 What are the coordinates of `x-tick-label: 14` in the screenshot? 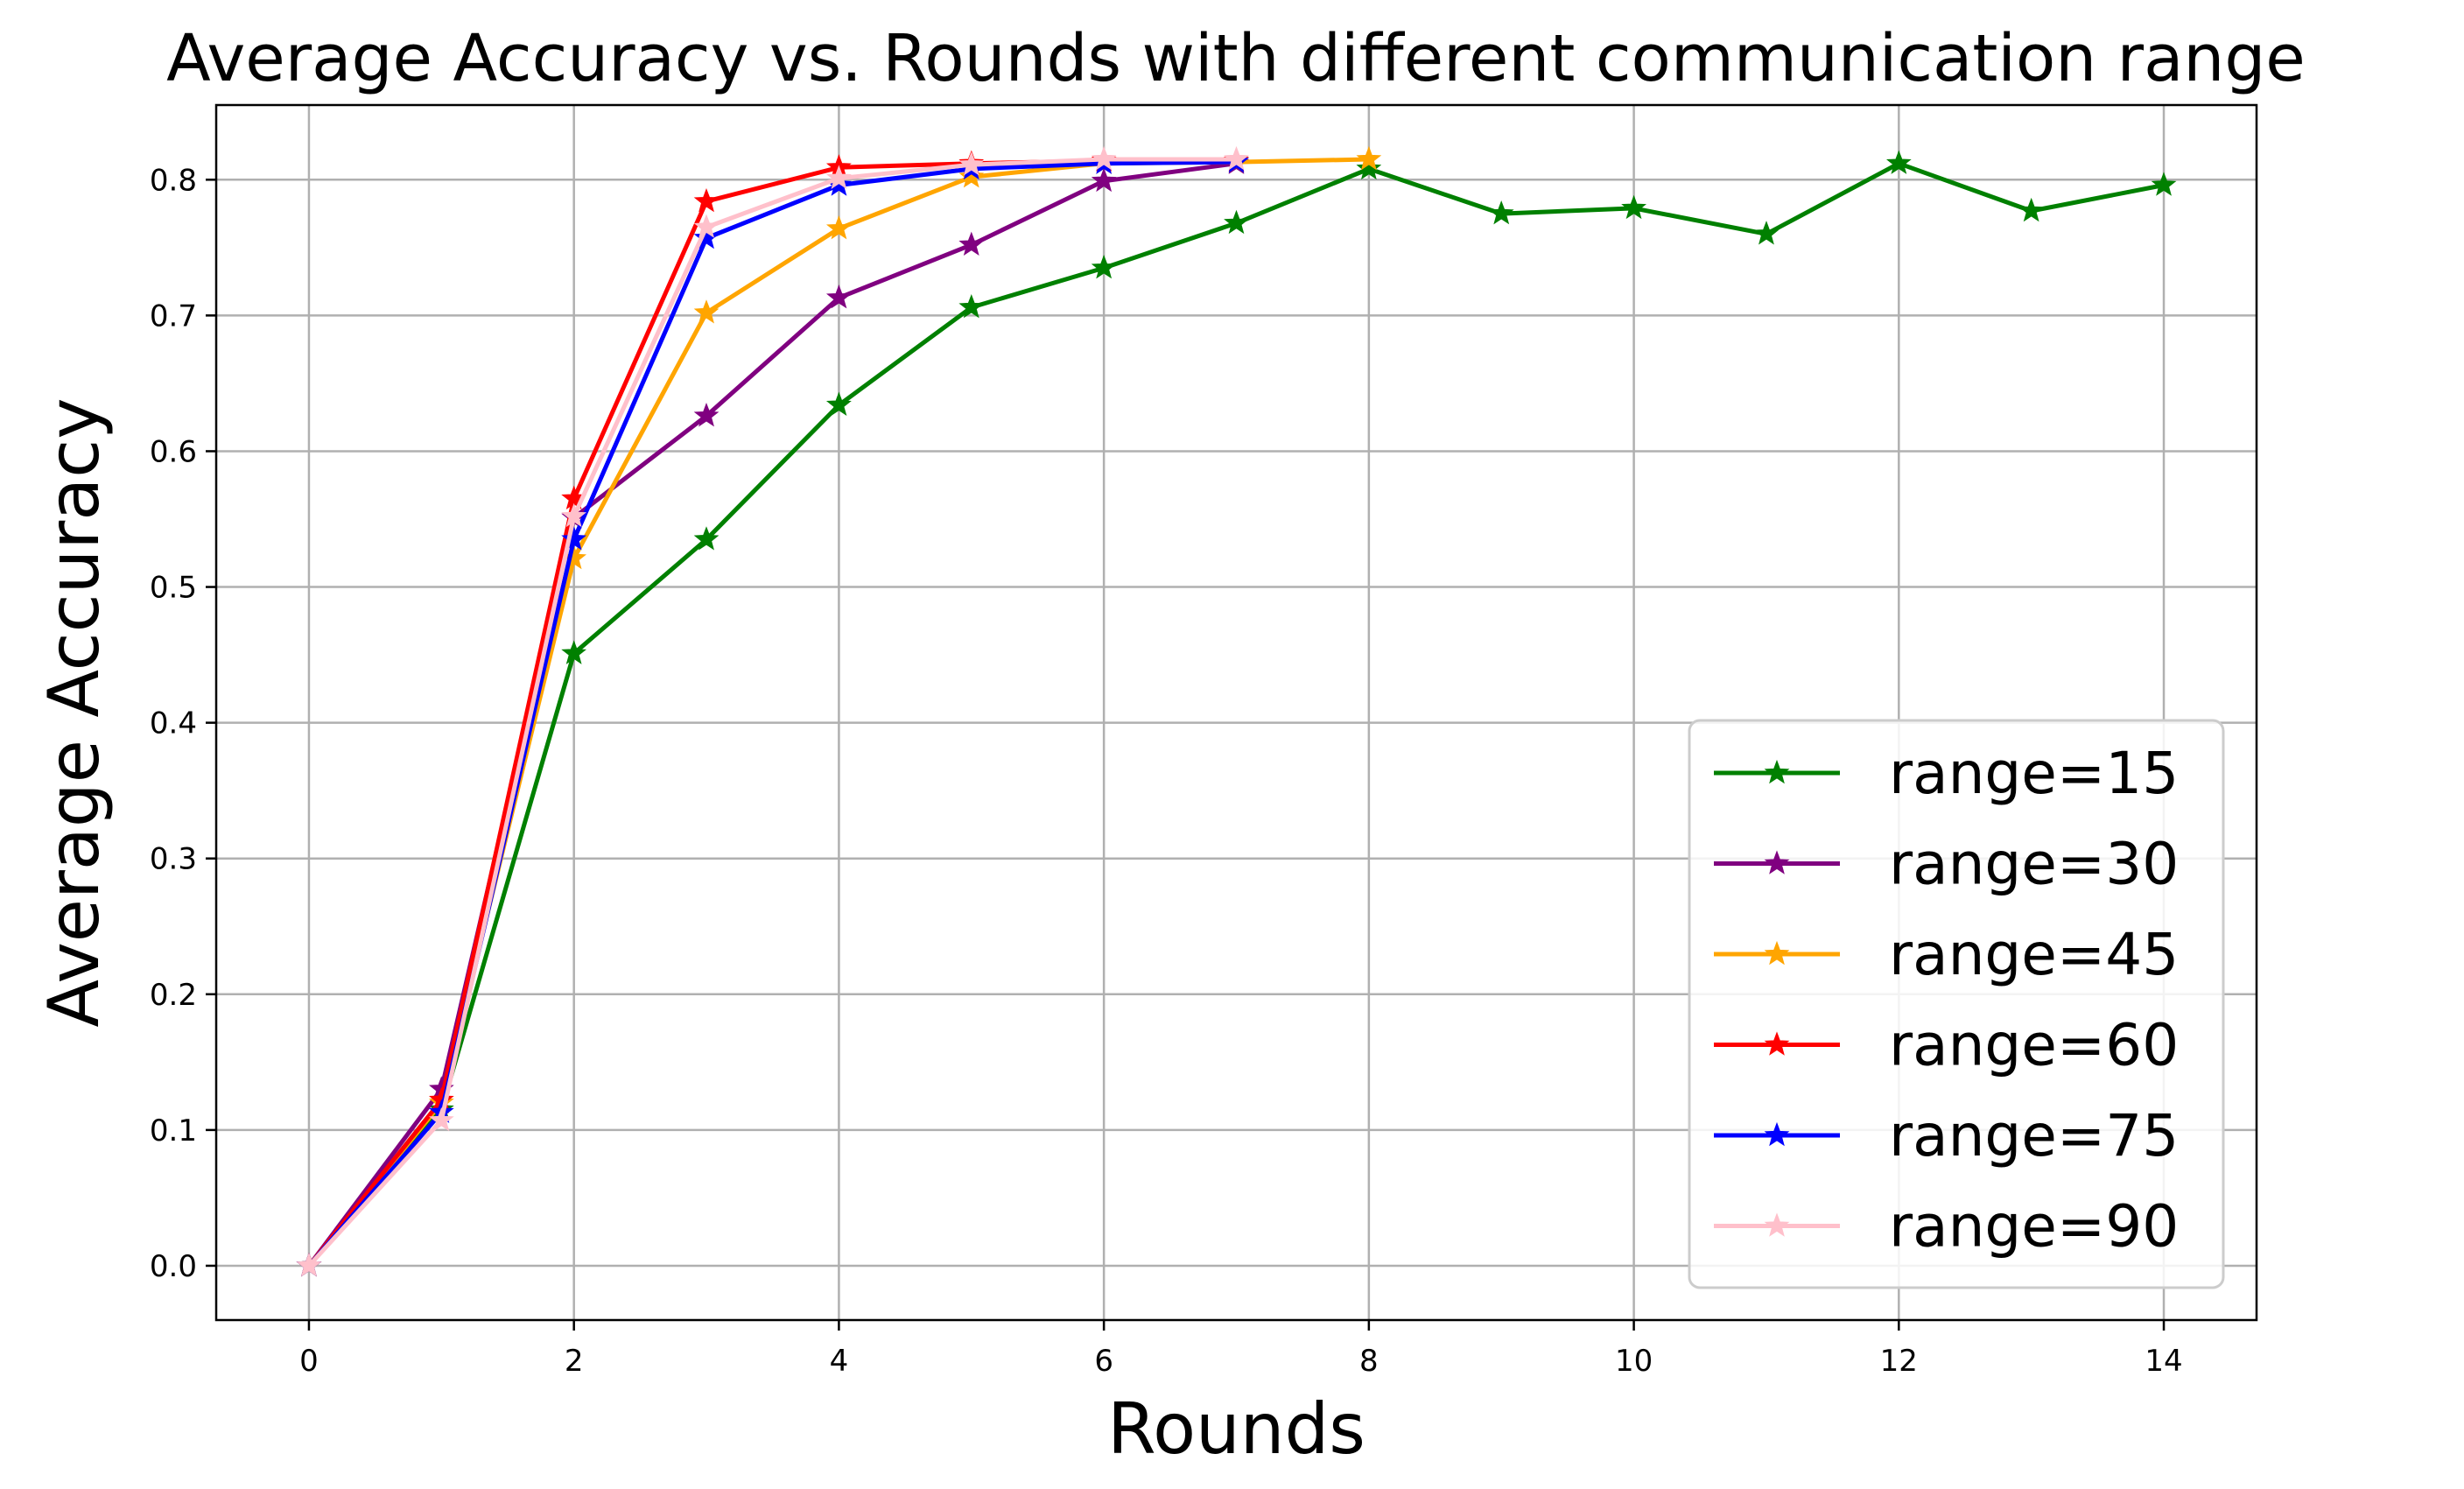 It's located at (2163, 1361).